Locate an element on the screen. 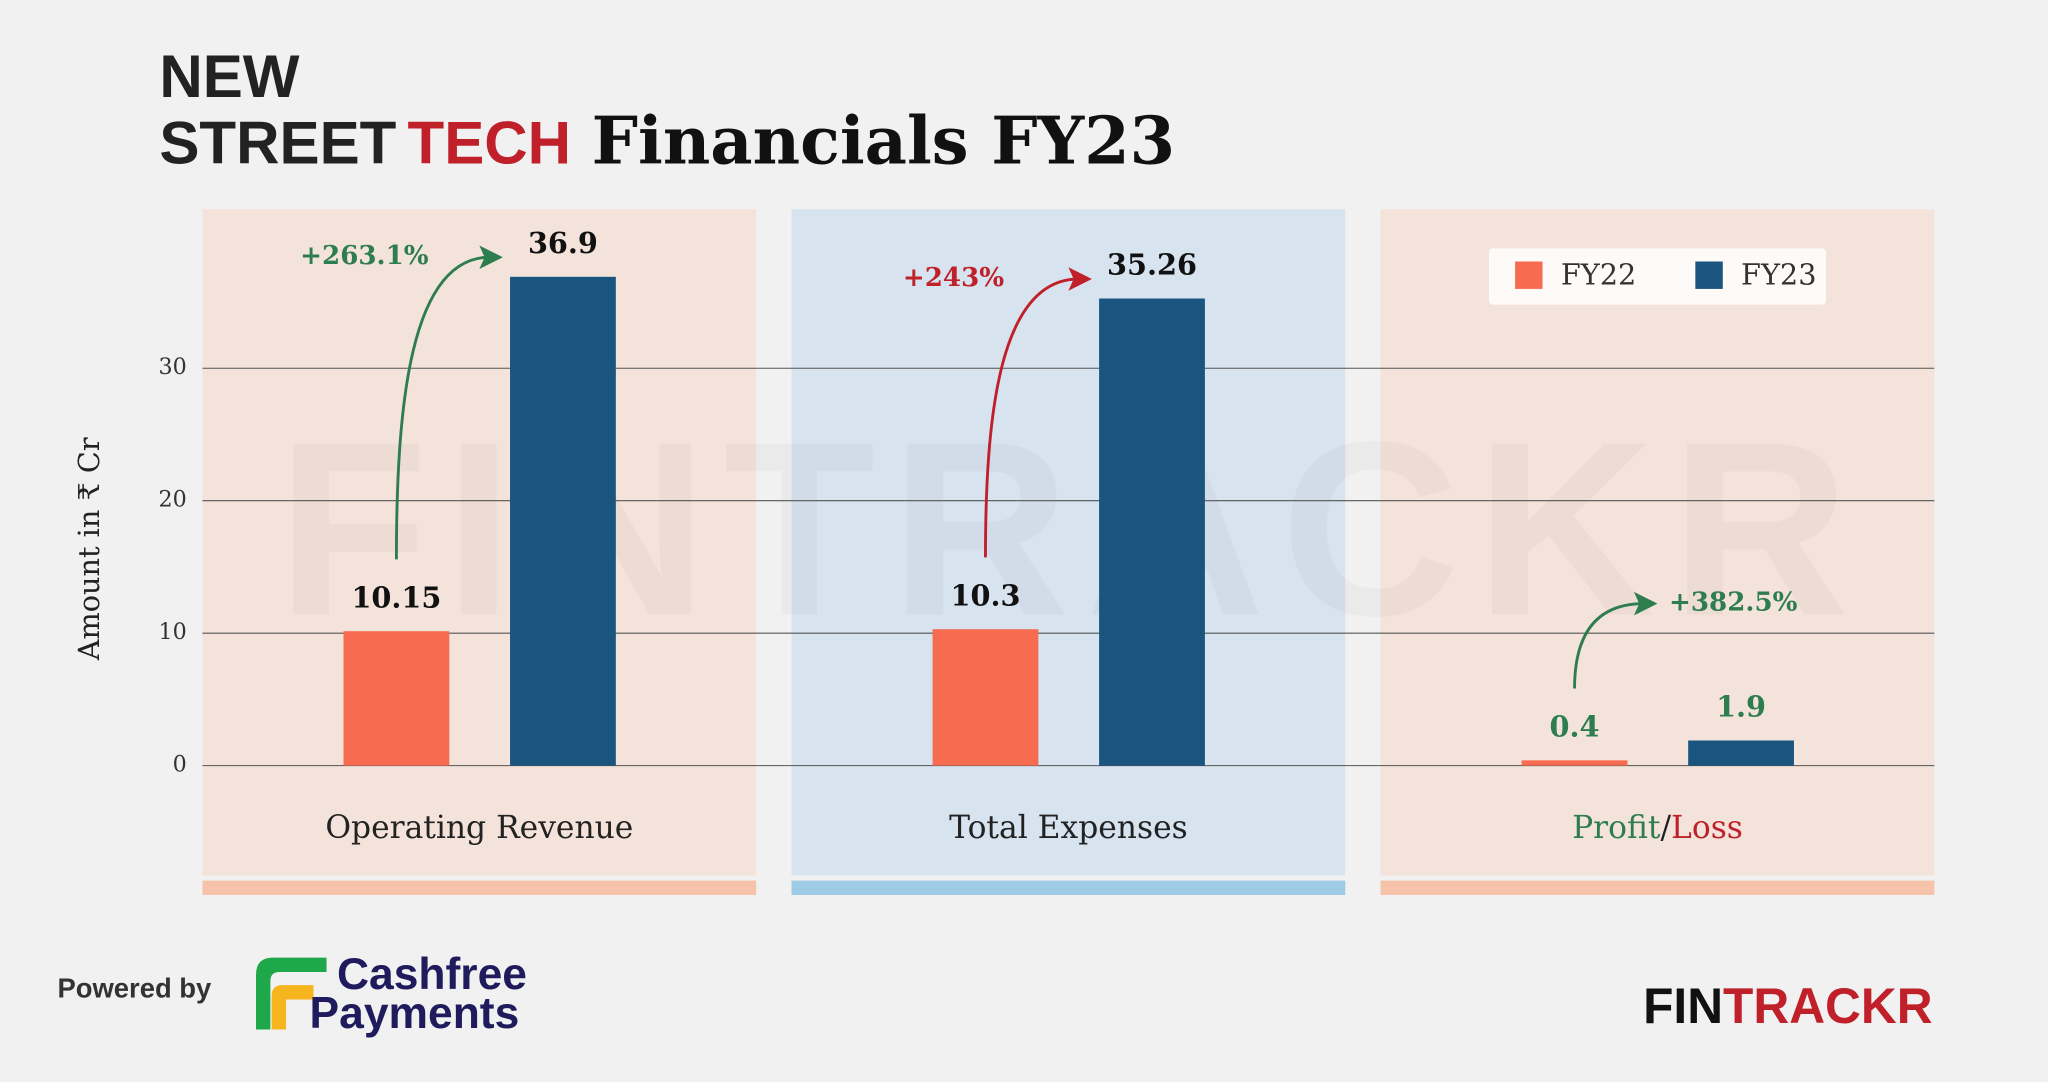 This screenshot has height=1082, width=2048. chart-title: Financials FY23 is located at coordinates (883, 142).